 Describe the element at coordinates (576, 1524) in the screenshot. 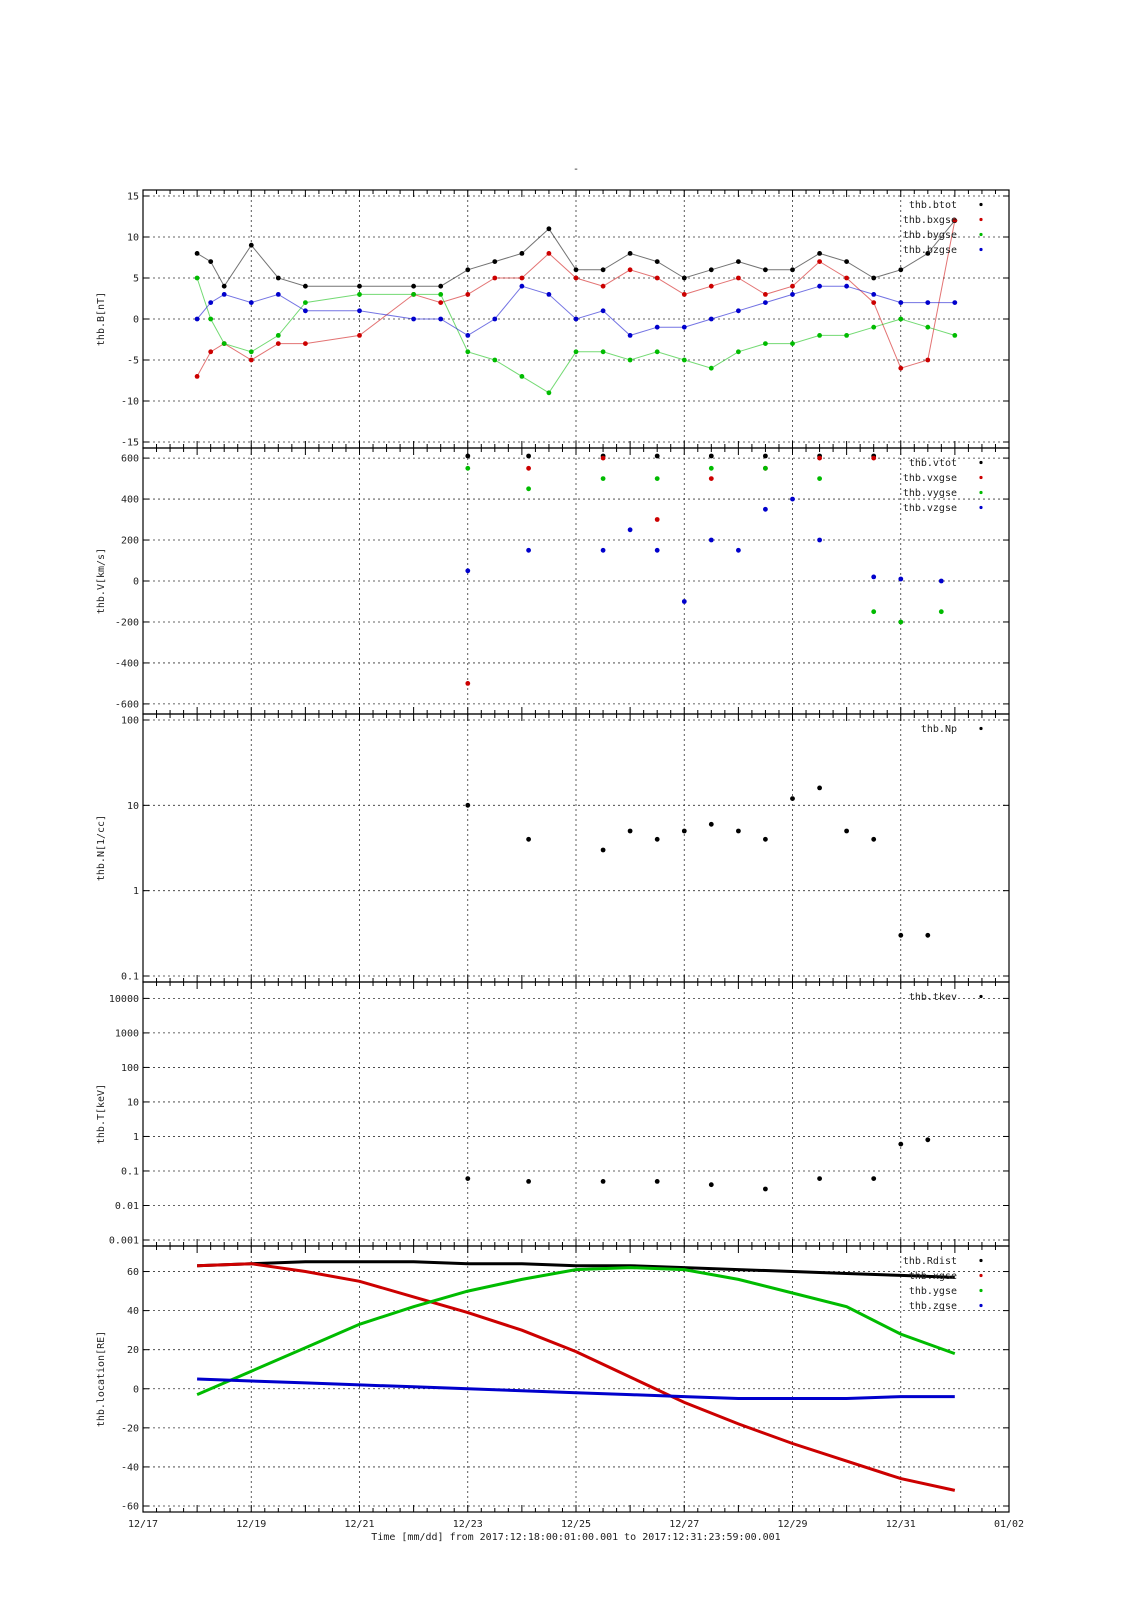

I see `x-tick-label: 12/25` at that location.